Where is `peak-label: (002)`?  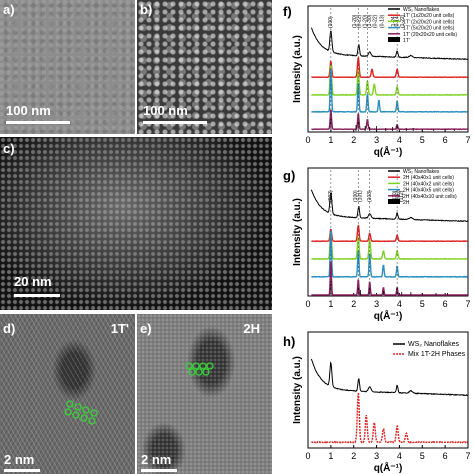
peak-label: (002) is located at coordinates (331, 196).